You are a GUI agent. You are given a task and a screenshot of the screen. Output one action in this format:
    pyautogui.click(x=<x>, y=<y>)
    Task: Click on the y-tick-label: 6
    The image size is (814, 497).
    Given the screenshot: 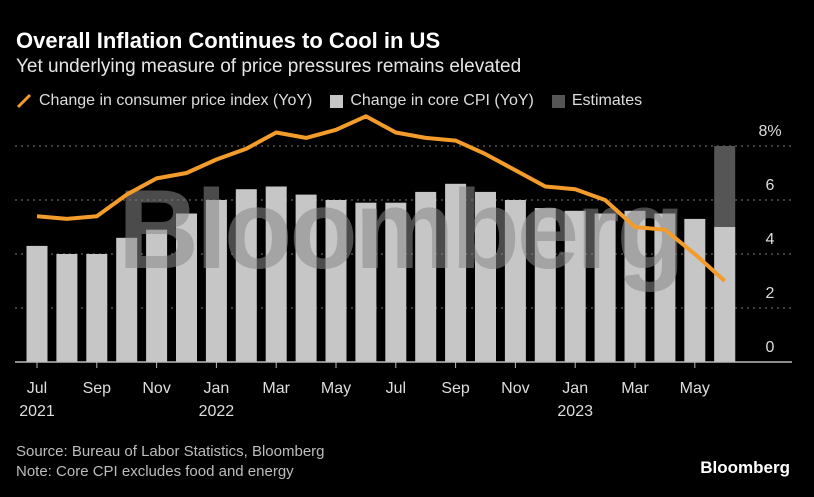 What is the action you would take?
    pyautogui.click(x=770, y=185)
    